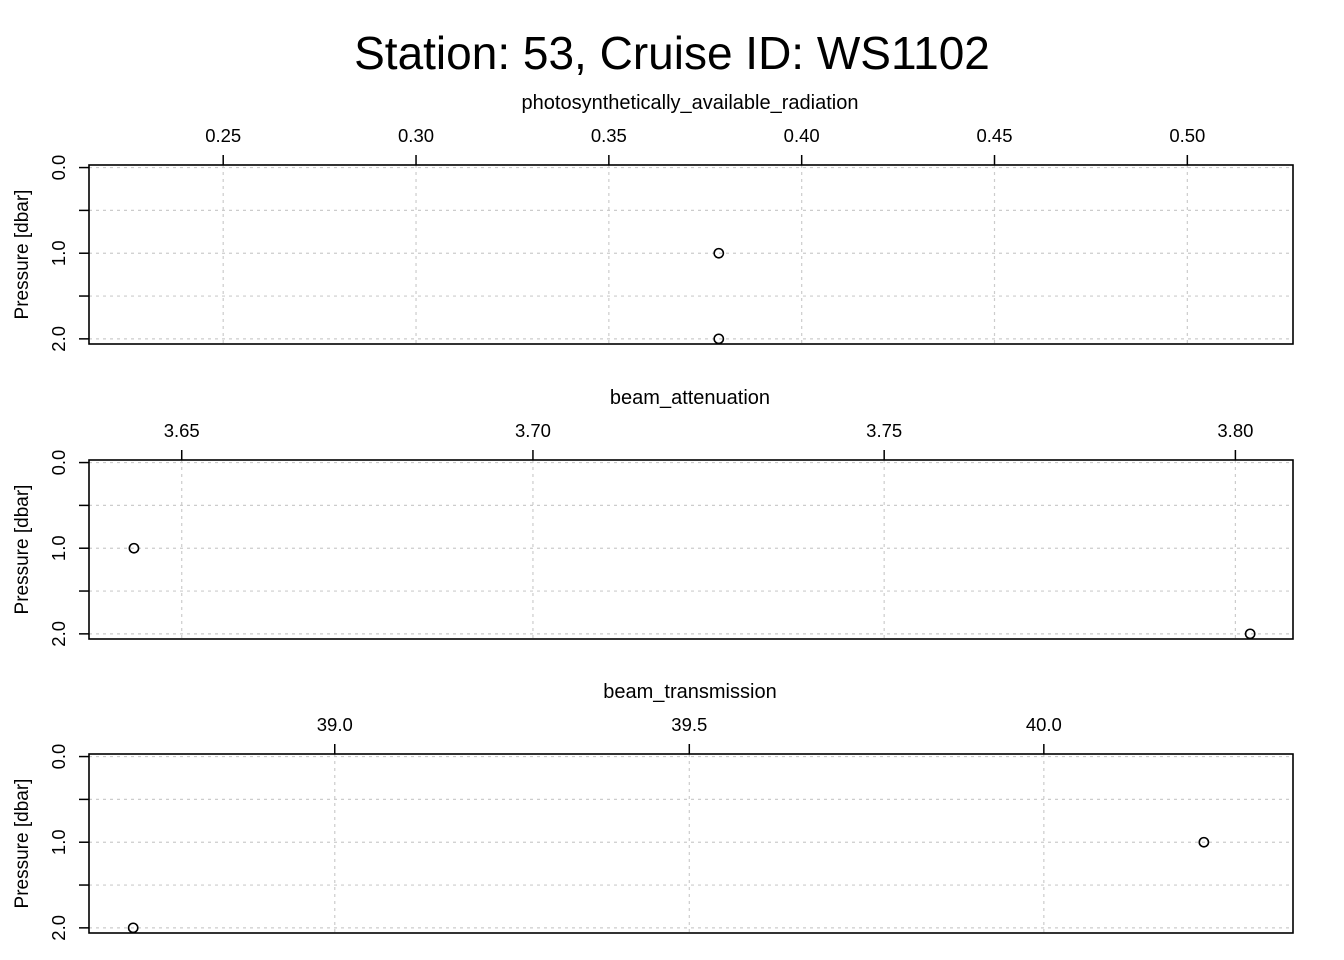  What do you see at coordinates (690, 103) in the screenshot?
I see `panel-title: photosynthetically_available_radiation` at bounding box center [690, 103].